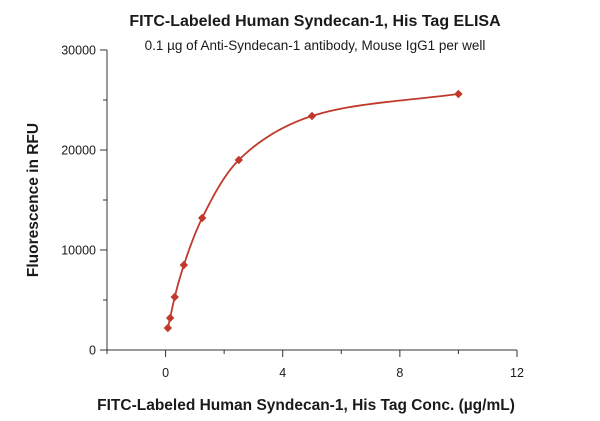 This screenshot has height=421, width=600. I want to click on x-tick-label: 4, so click(282, 373).